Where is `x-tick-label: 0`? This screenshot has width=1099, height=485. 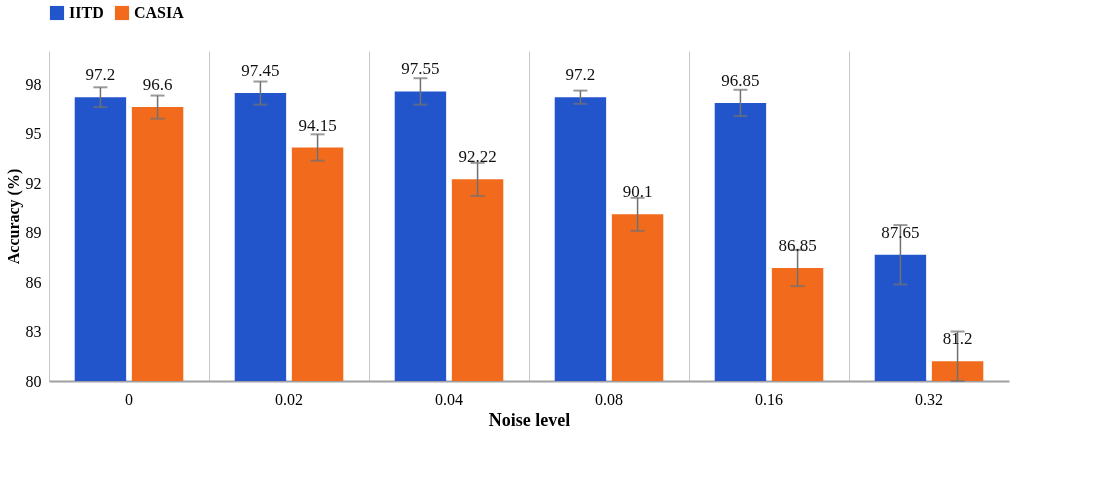
x-tick-label: 0 is located at coordinates (129, 399).